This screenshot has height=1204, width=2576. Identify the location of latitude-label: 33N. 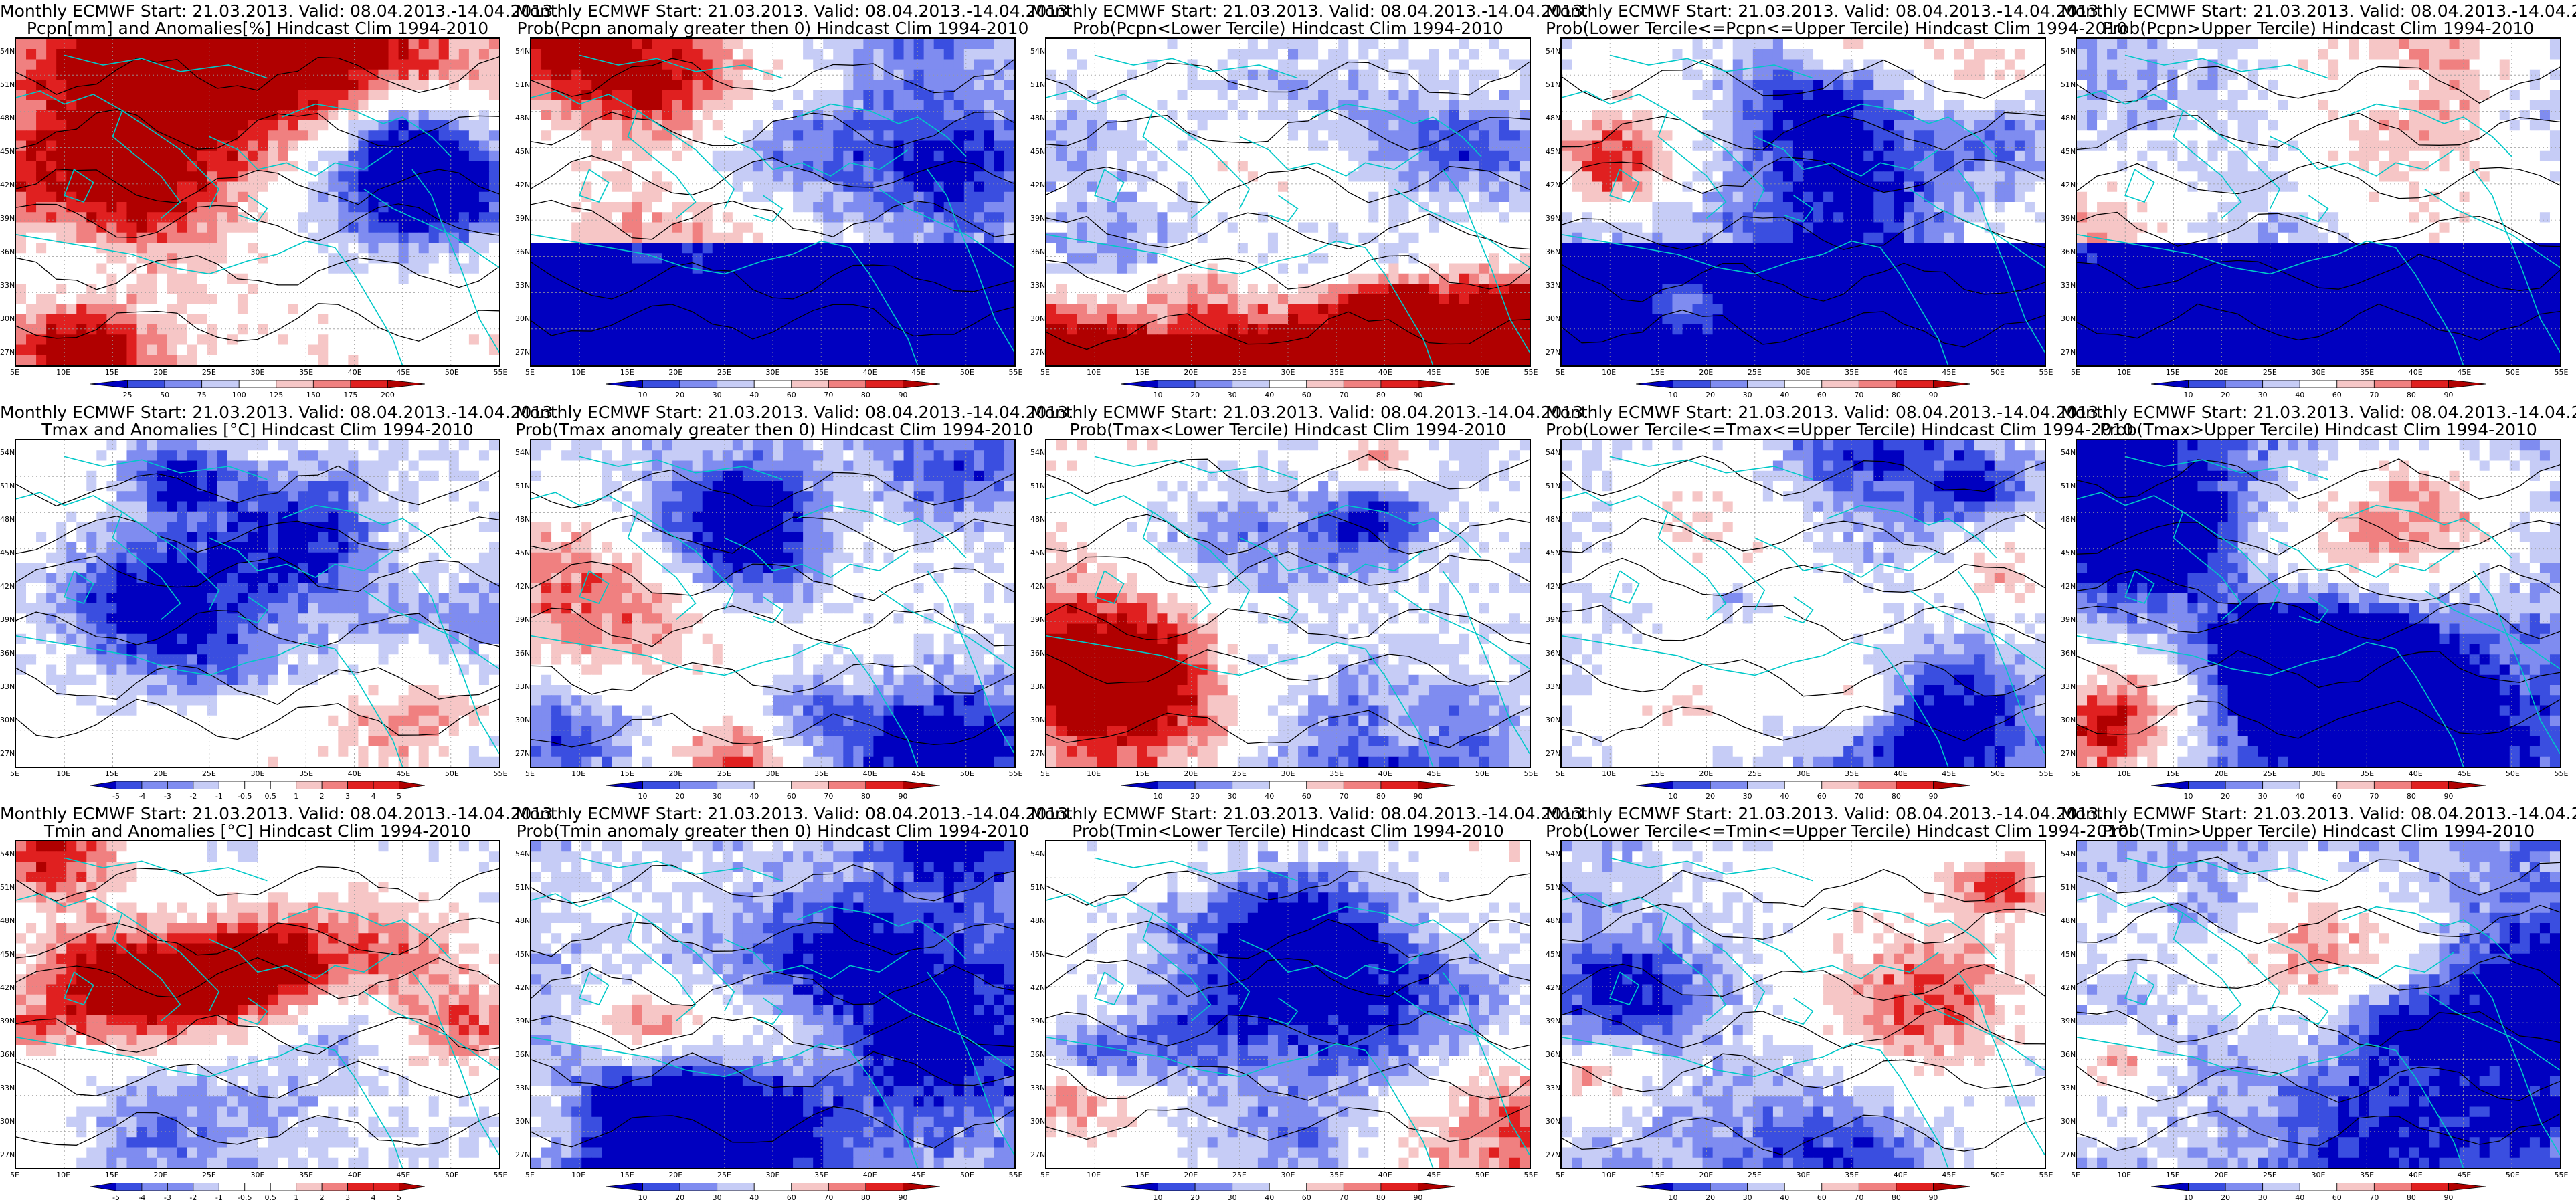
(1553, 285).